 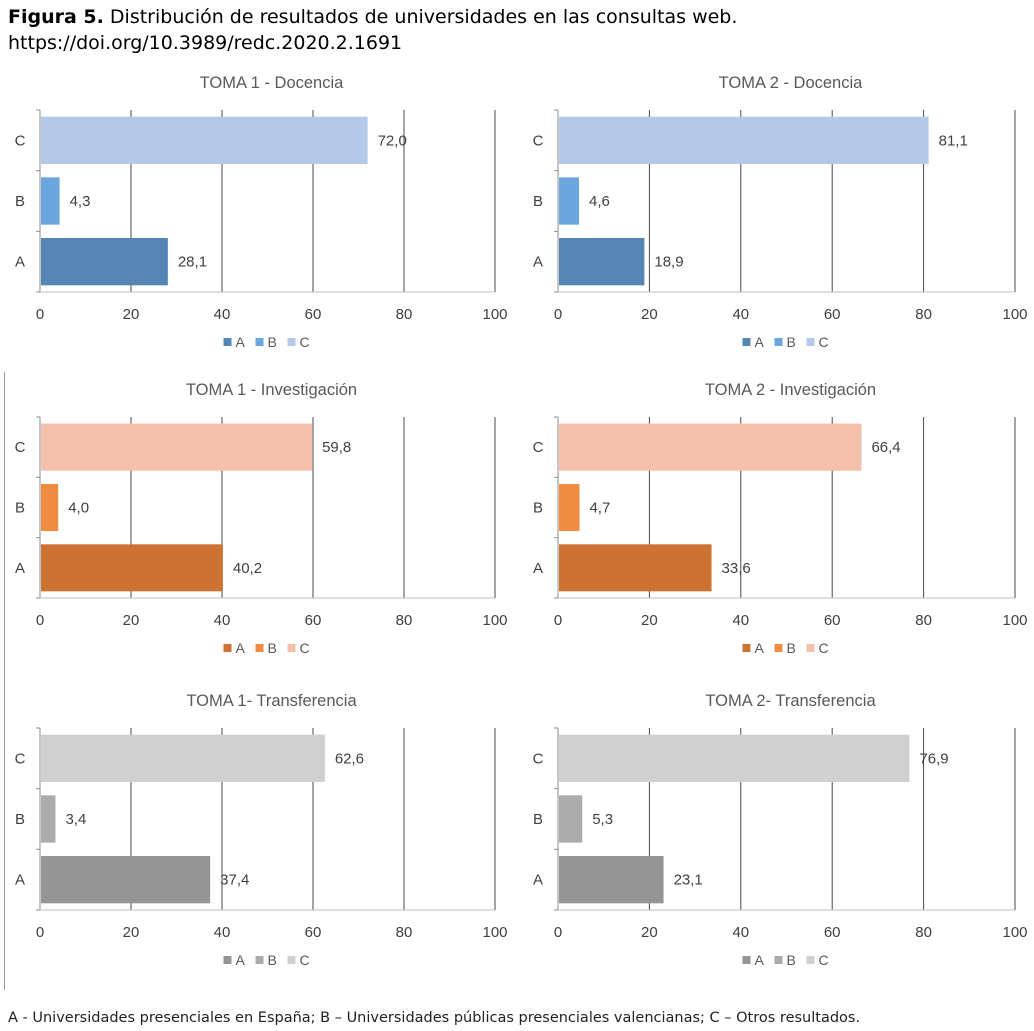 I want to click on figure-doi: https://doi.org/10.3989/redc.2020.2.1691, so click(x=205, y=43).